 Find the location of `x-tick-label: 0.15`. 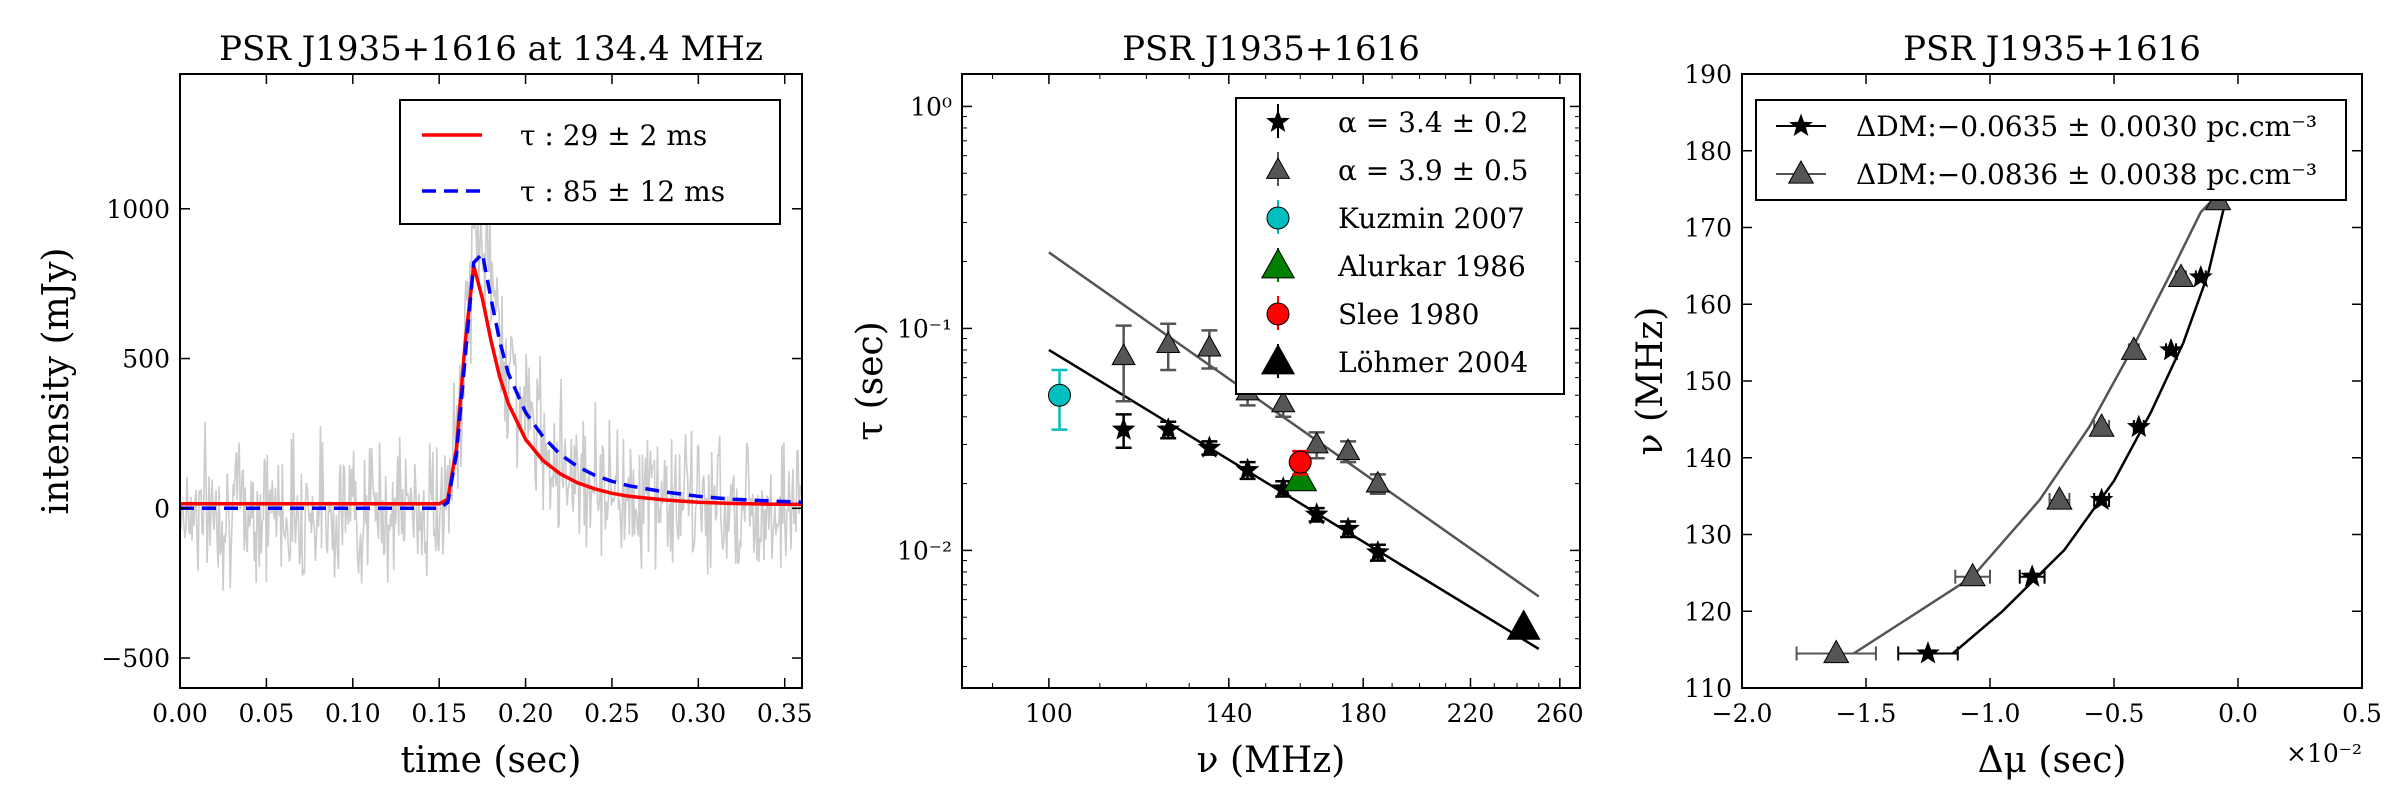

x-tick-label: 0.15 is located at coordinates (439, 713).